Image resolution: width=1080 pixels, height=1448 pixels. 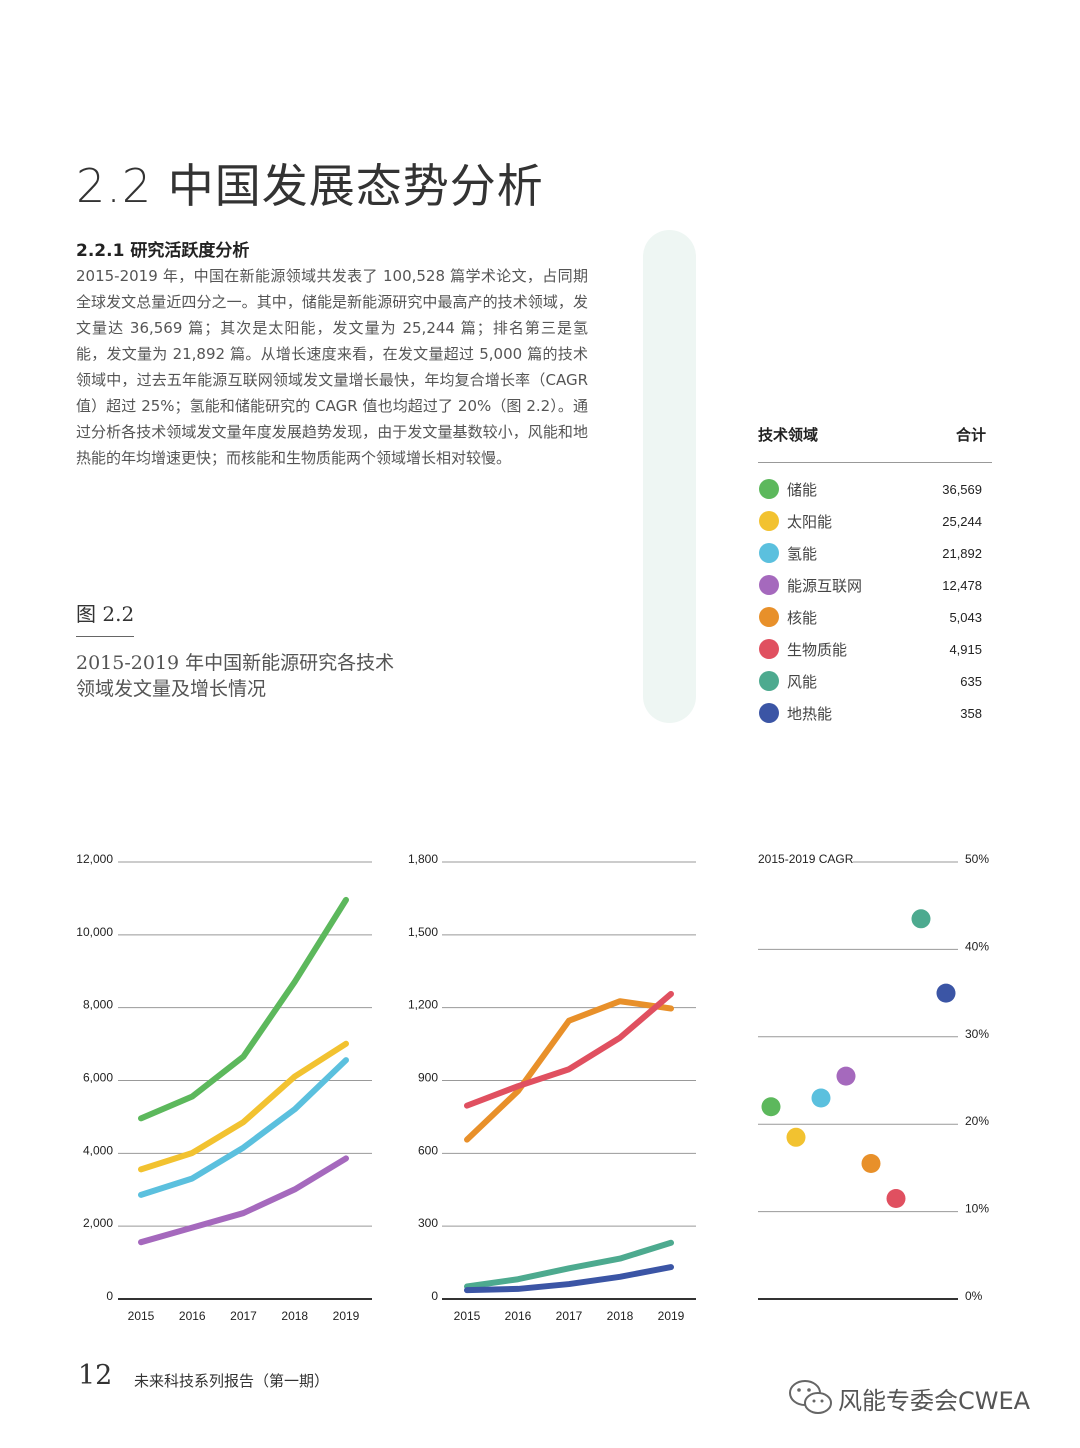 I want to click on y-tick-label: 6,000, so click(x=98, y=1078).